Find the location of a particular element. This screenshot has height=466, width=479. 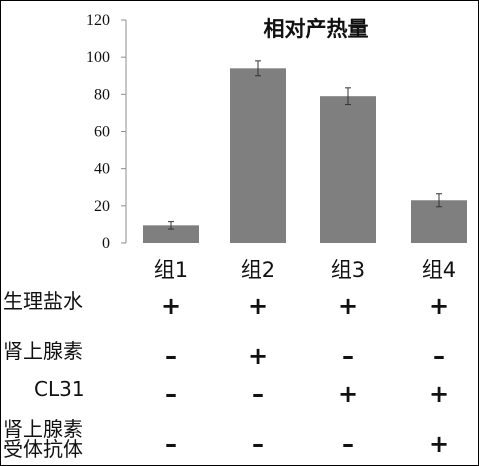

y-tick-label: 40 is located at coordinates (102, 169).